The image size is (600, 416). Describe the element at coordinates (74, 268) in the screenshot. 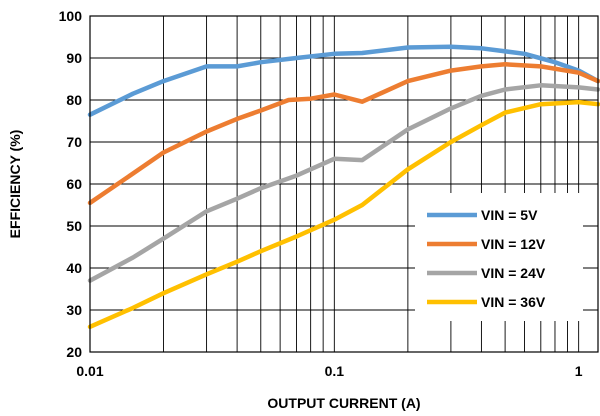

I see `y-tick-label: 40` at that location.